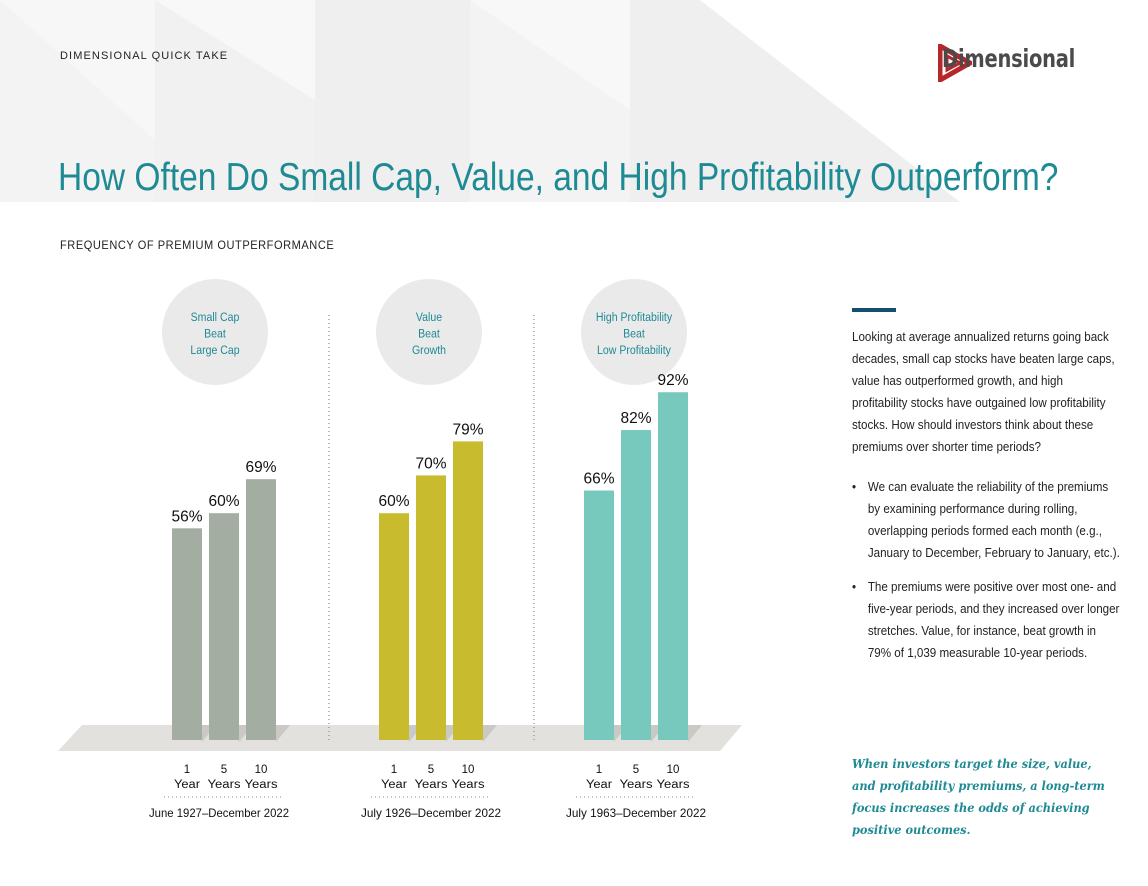 The height and width of the screenshot is (886, 1148). What do you see at coordinates (215, 317) in the screenshot?
I see `group-label-line: Small Cap` at bounding box center [215, 317].